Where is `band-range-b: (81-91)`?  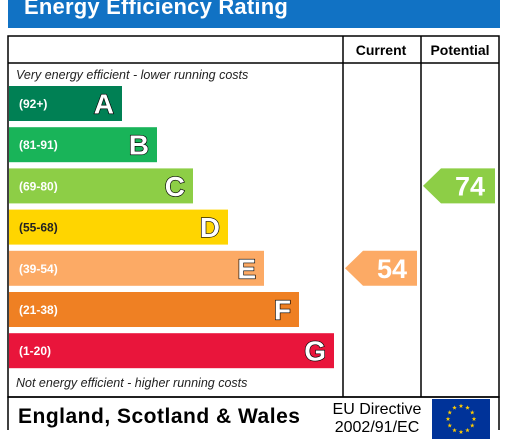
band-range-b: (81-91) is located at coordinates (38, 145).